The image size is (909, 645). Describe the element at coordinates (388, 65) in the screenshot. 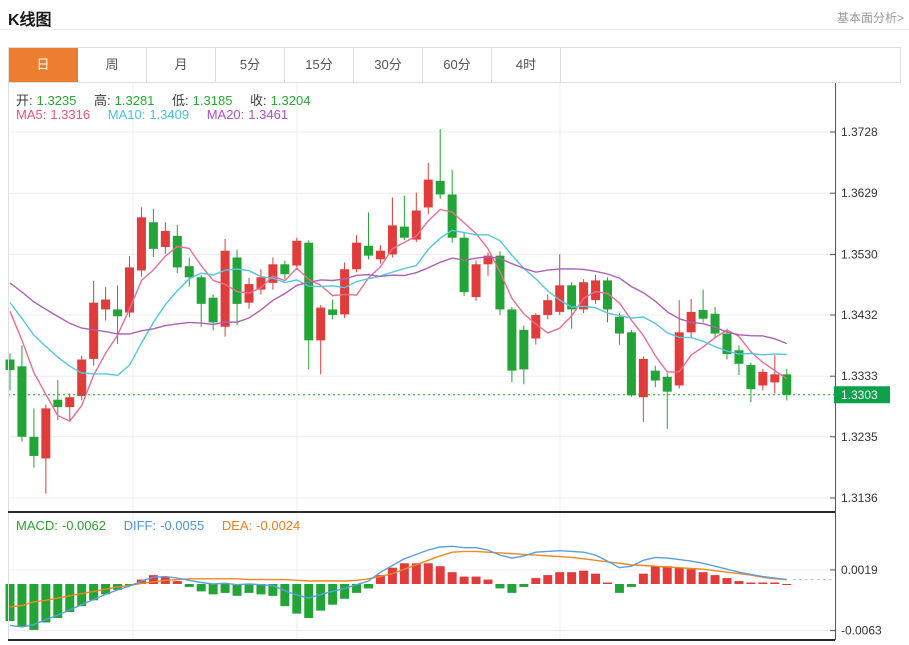

I see `tab-30min: 30分` at that location.